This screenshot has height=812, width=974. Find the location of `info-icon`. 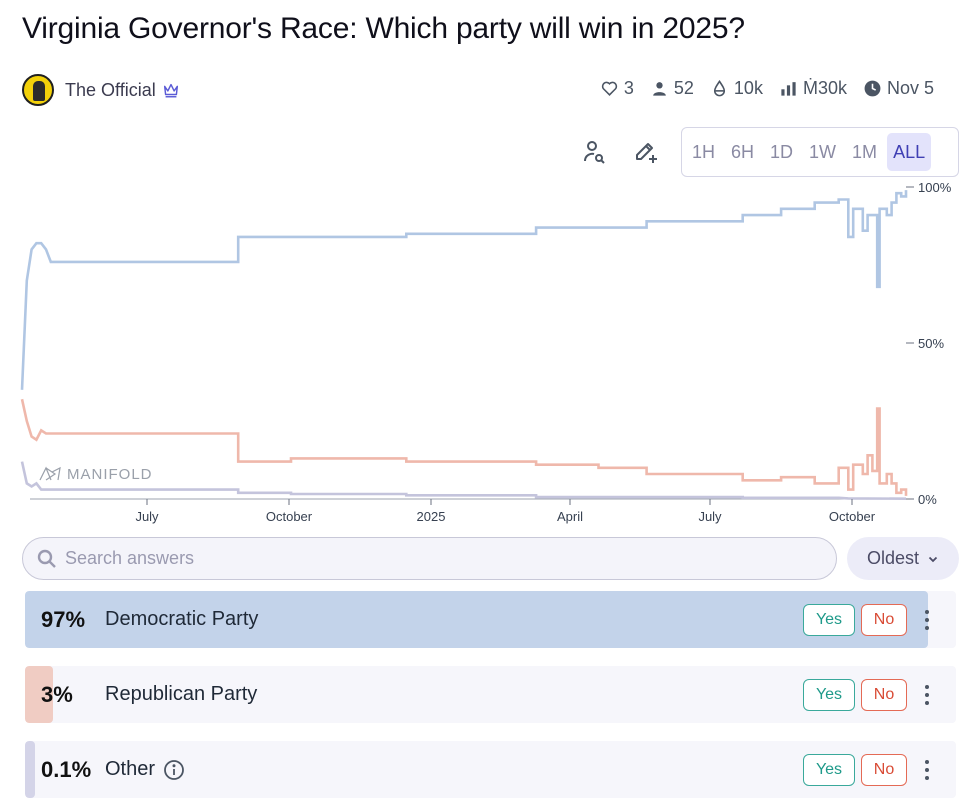

info-icon is located at coordinates (174, 770).